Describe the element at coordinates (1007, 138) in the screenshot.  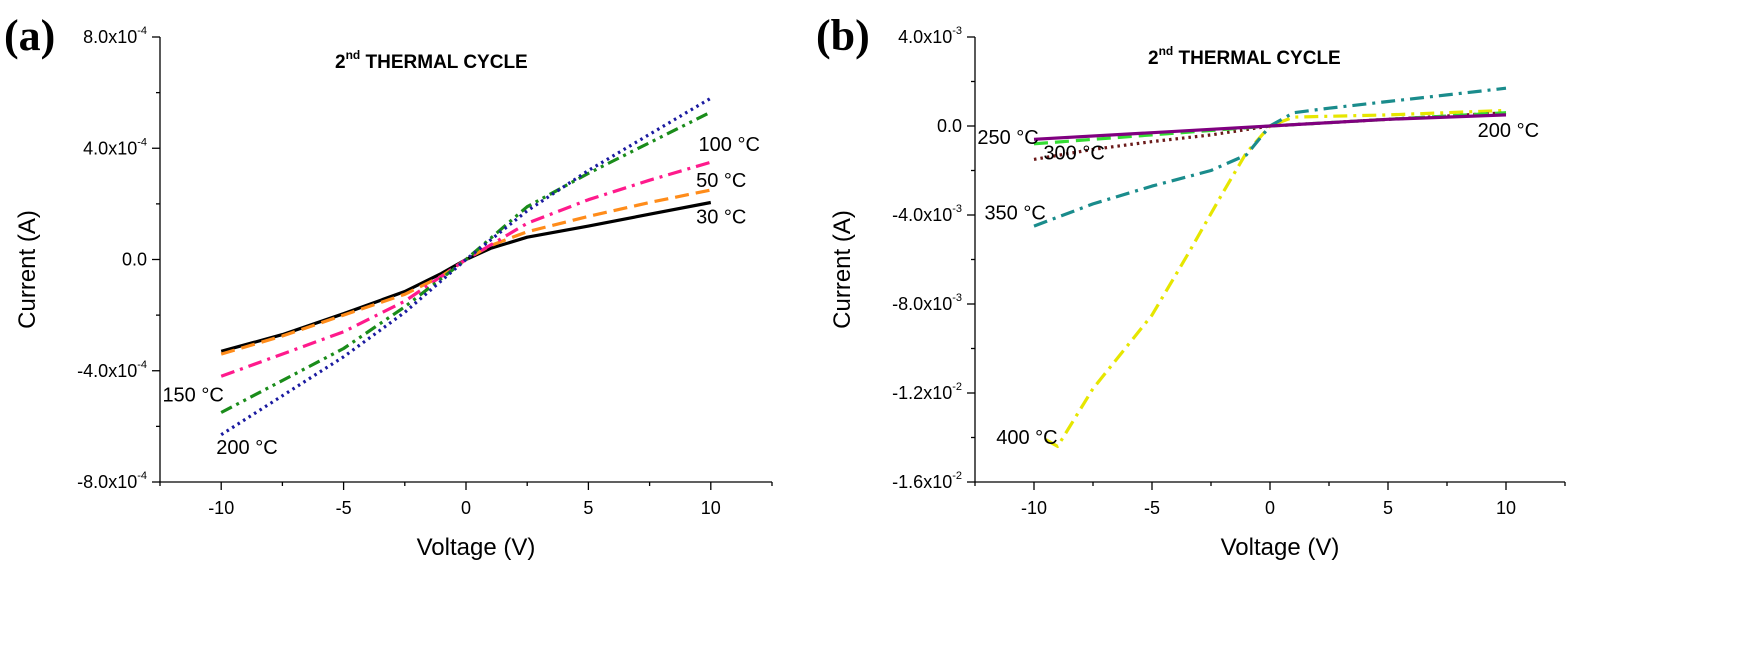
I see `panel-b-annotation: 250 °C` at that location.